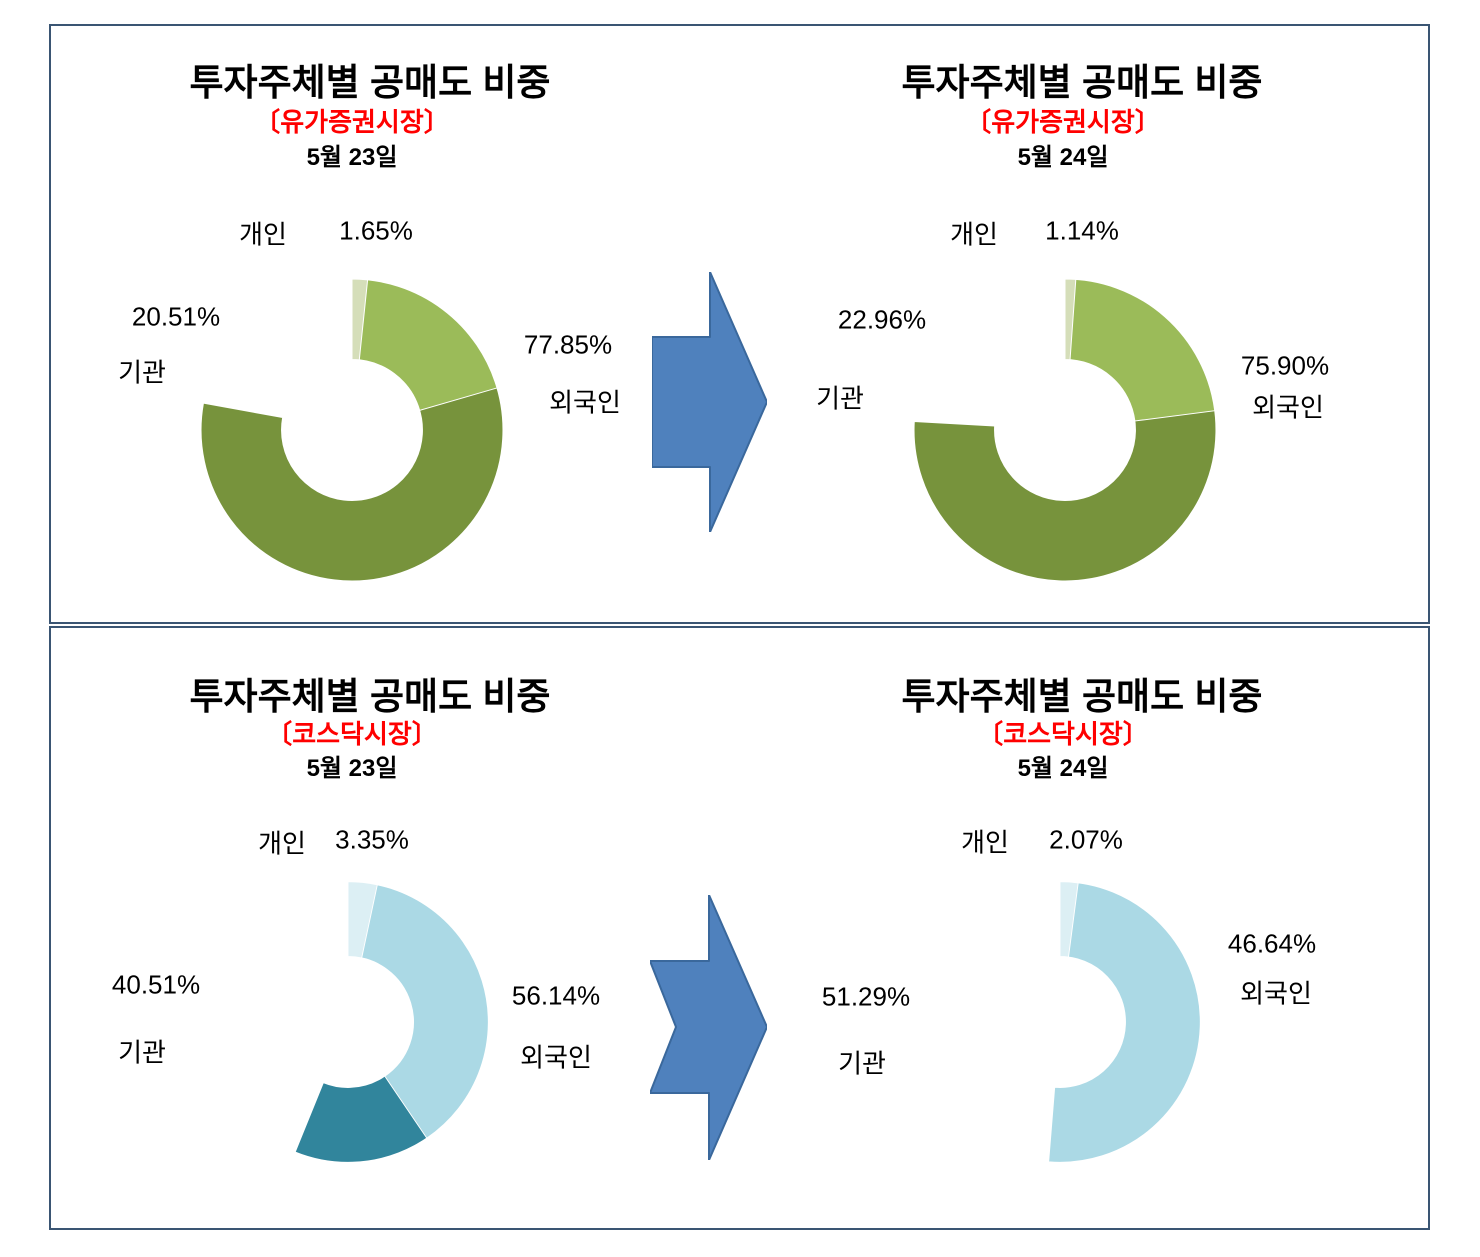 This screenshot has height=1257, width=1480. What do you see at coordinates (1272, 943) in the screenshot?
I see `slice-value-foreigner: 46.64%` at bounding box center [1272, 943].